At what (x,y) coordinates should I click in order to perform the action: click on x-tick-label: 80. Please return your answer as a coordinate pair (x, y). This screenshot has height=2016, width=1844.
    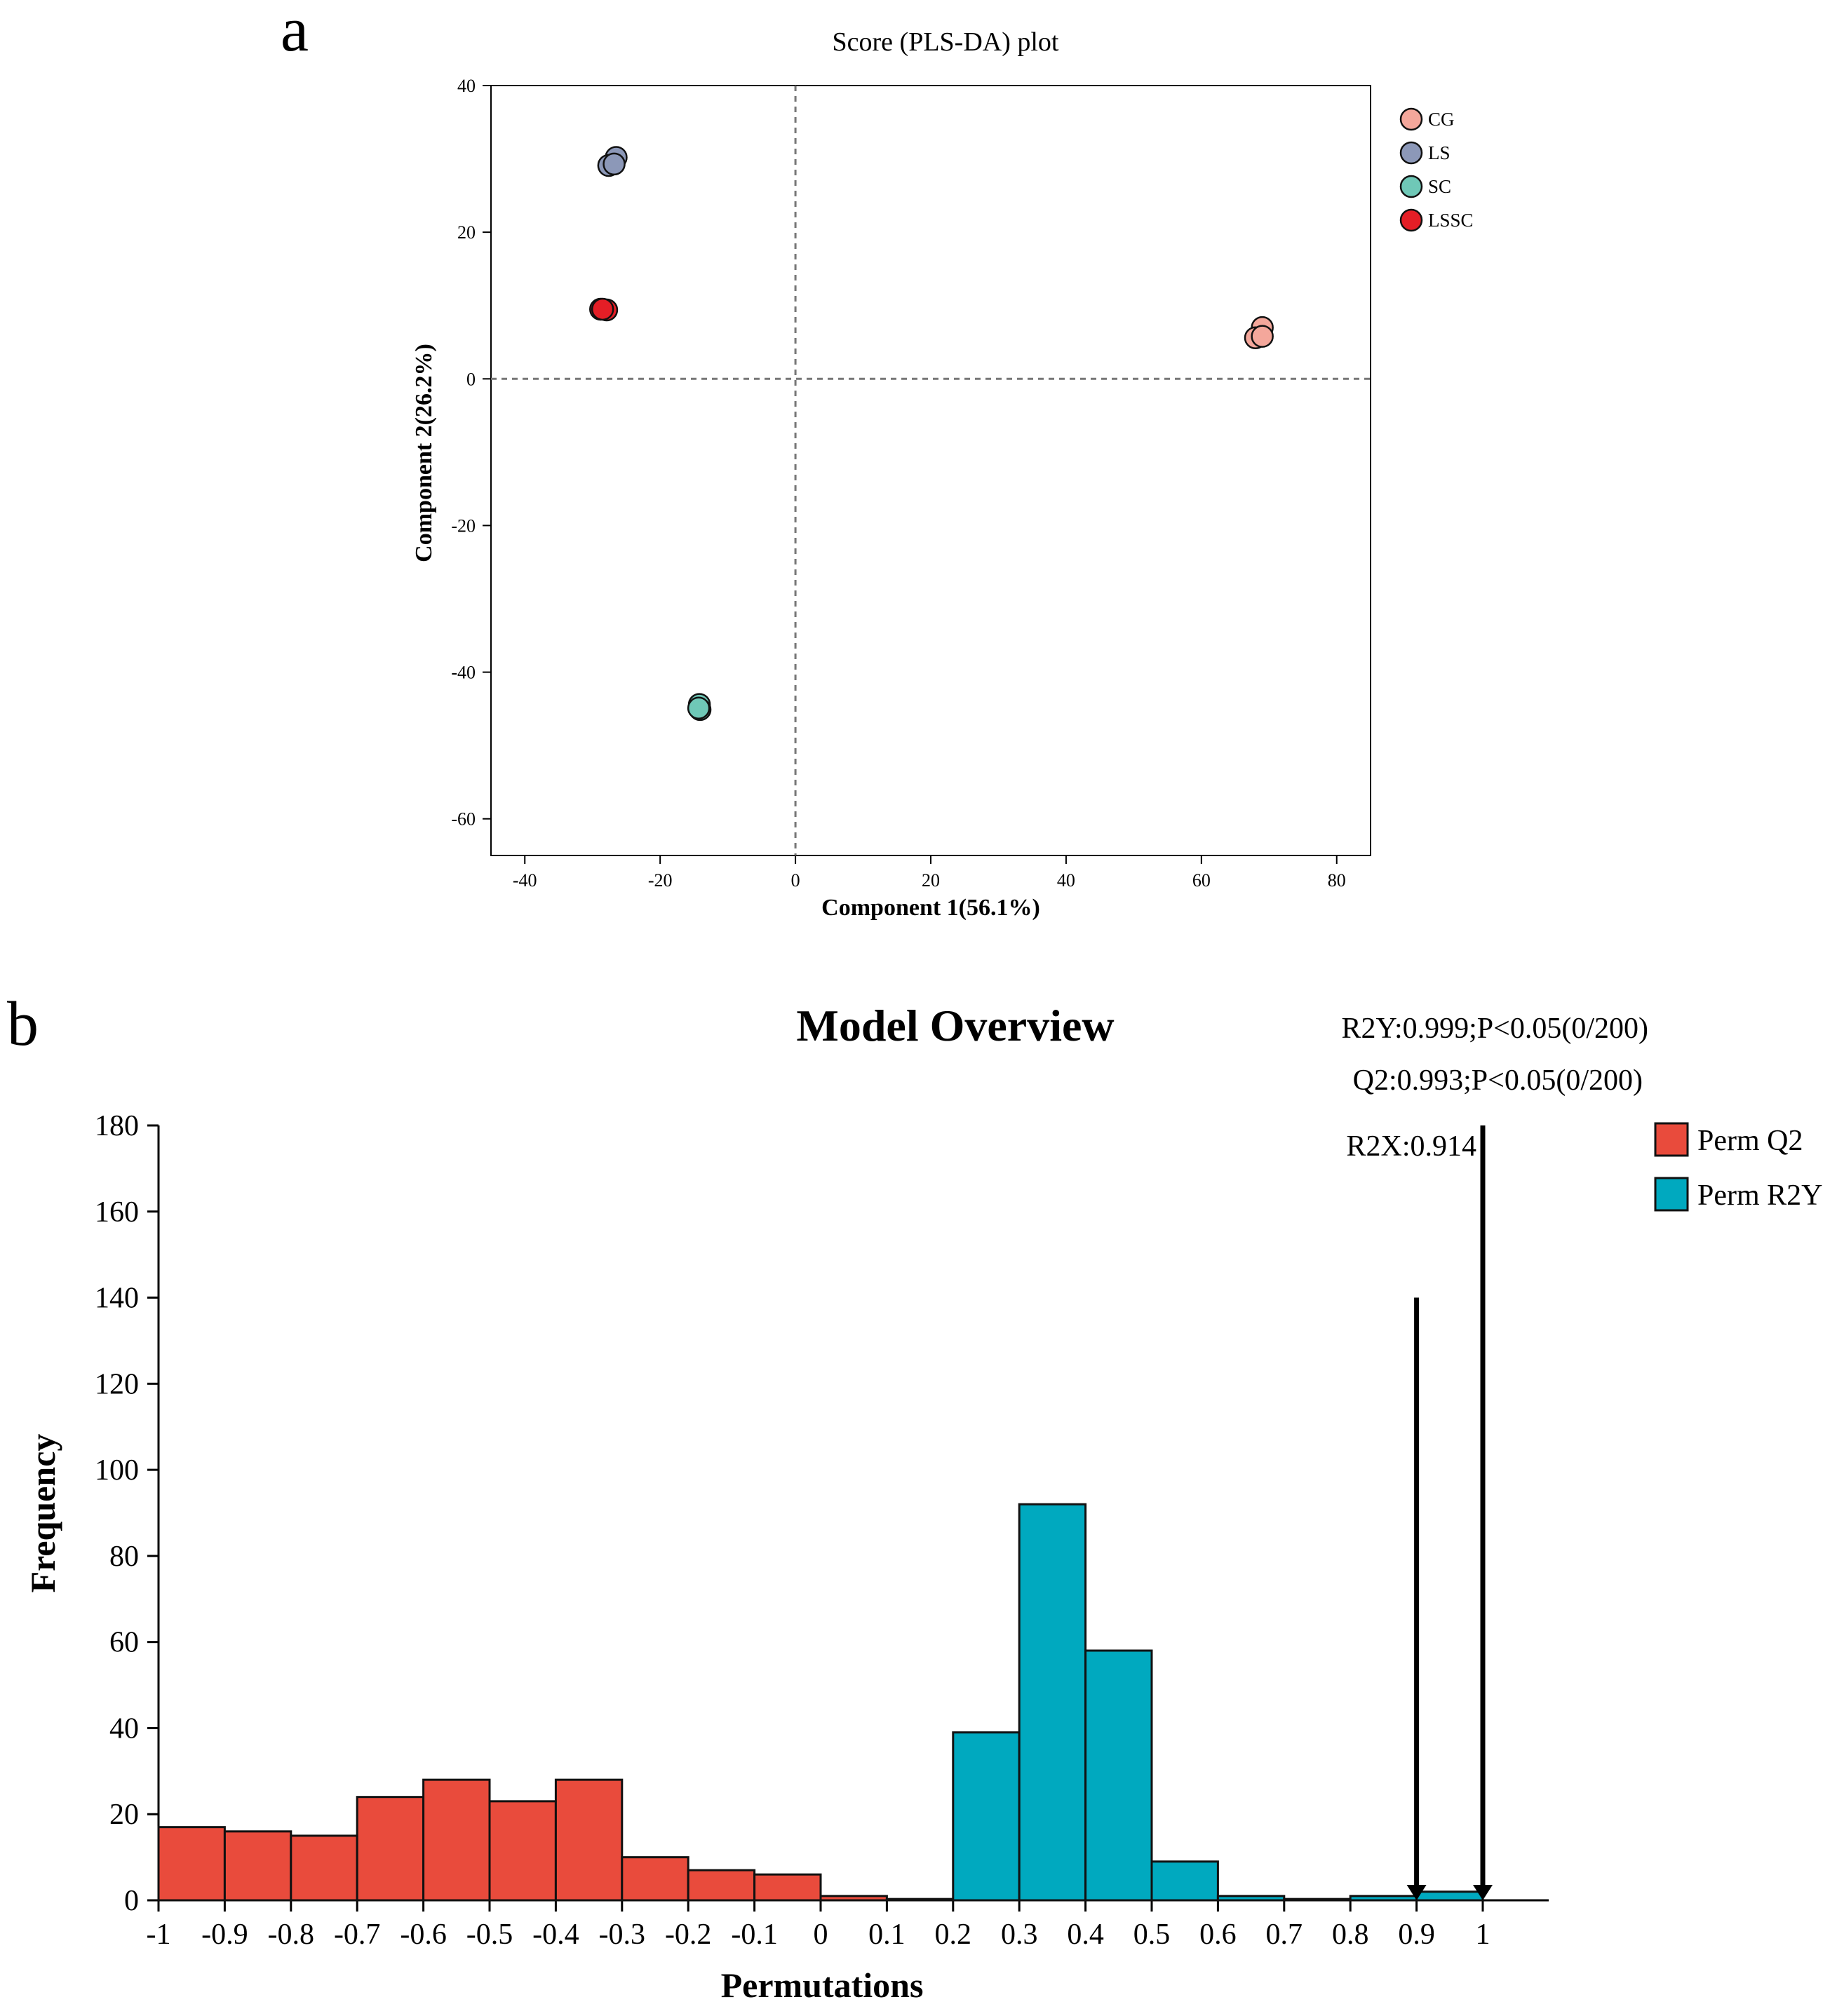
    Looking at the image, I should click on (1337, 880).